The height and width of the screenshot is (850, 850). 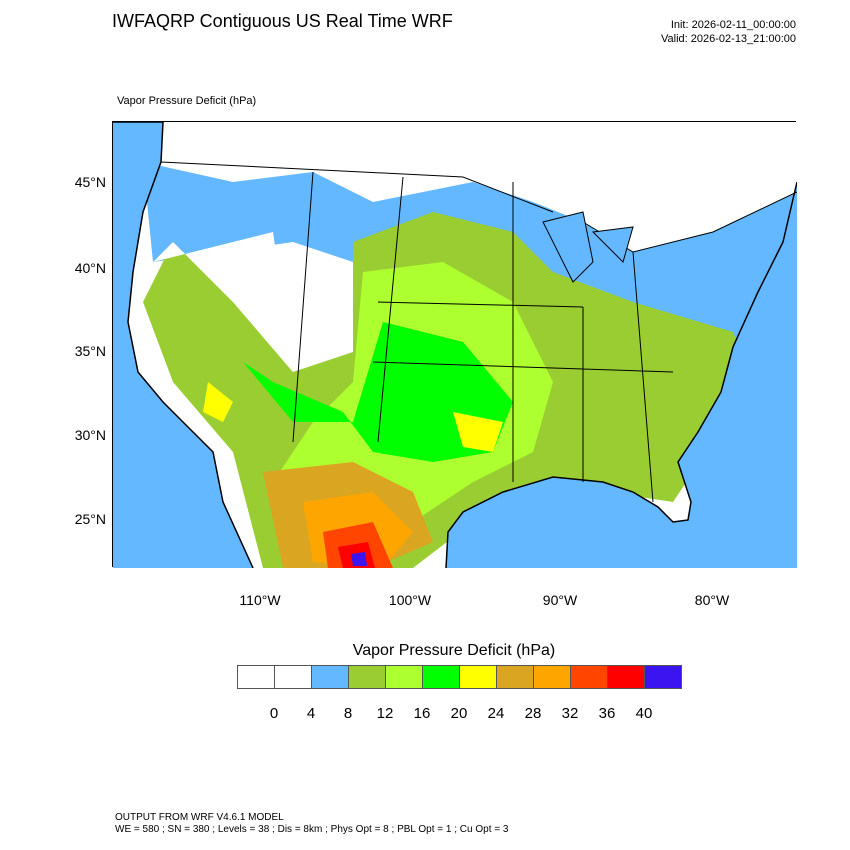 I want to click on lat-label: 35°N, so click(x=90, y=351).